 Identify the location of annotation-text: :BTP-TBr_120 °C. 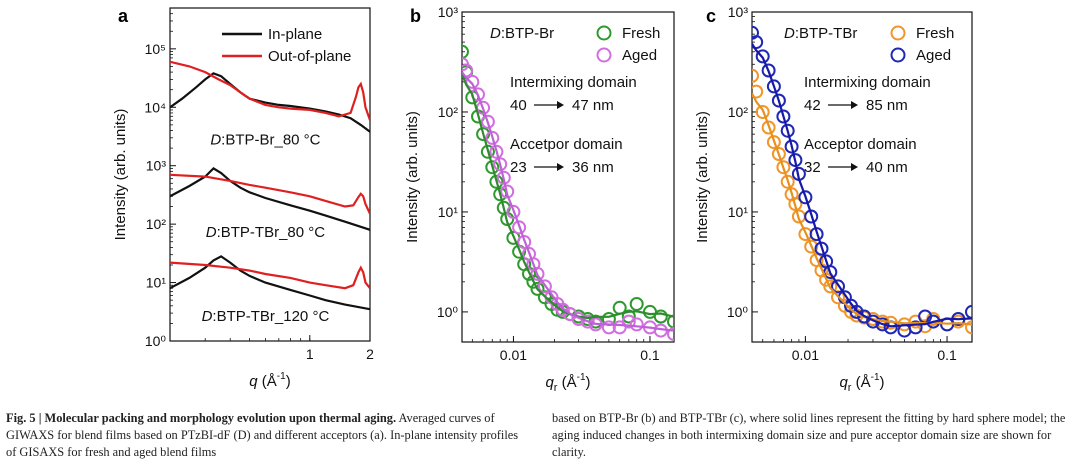
(270, 316).